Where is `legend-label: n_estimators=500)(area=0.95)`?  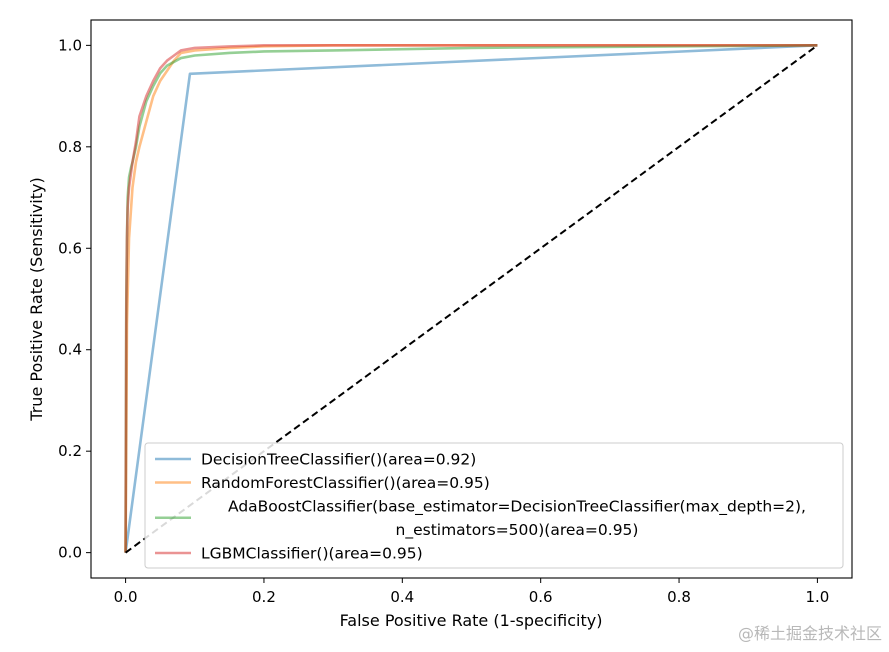 legend-label: n_estimators=500)(area=0.95) is located at coordinates (517, 530).